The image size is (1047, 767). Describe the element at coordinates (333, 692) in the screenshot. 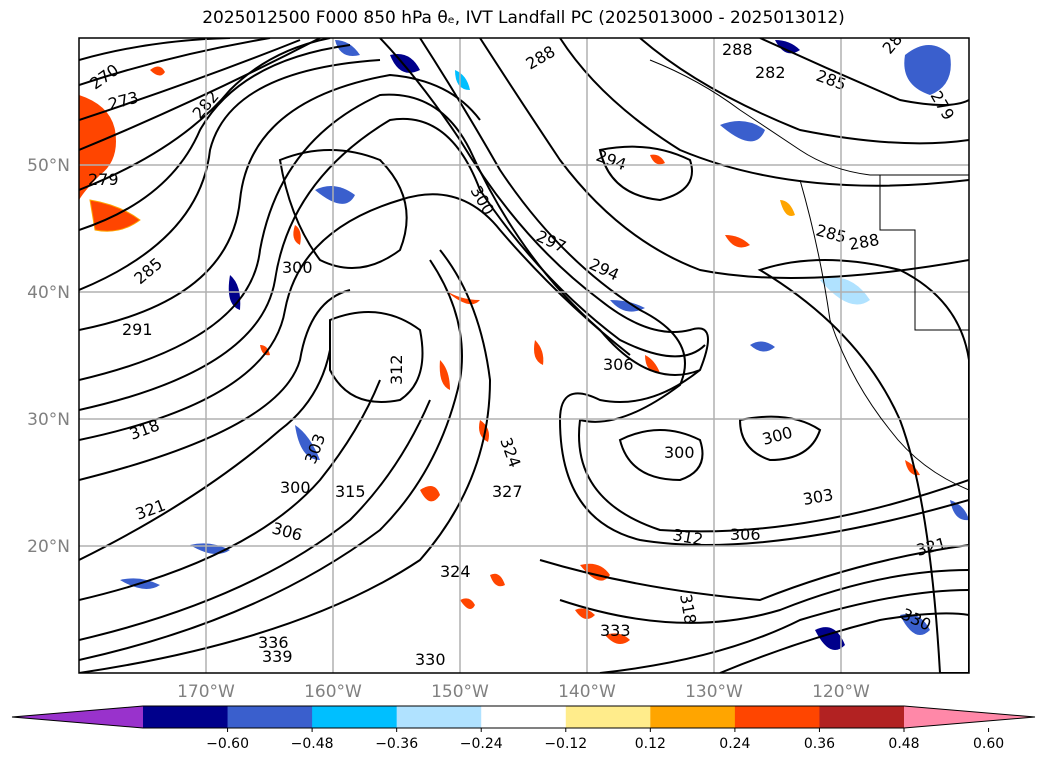

I see `lon-label: 160°W` at that location.